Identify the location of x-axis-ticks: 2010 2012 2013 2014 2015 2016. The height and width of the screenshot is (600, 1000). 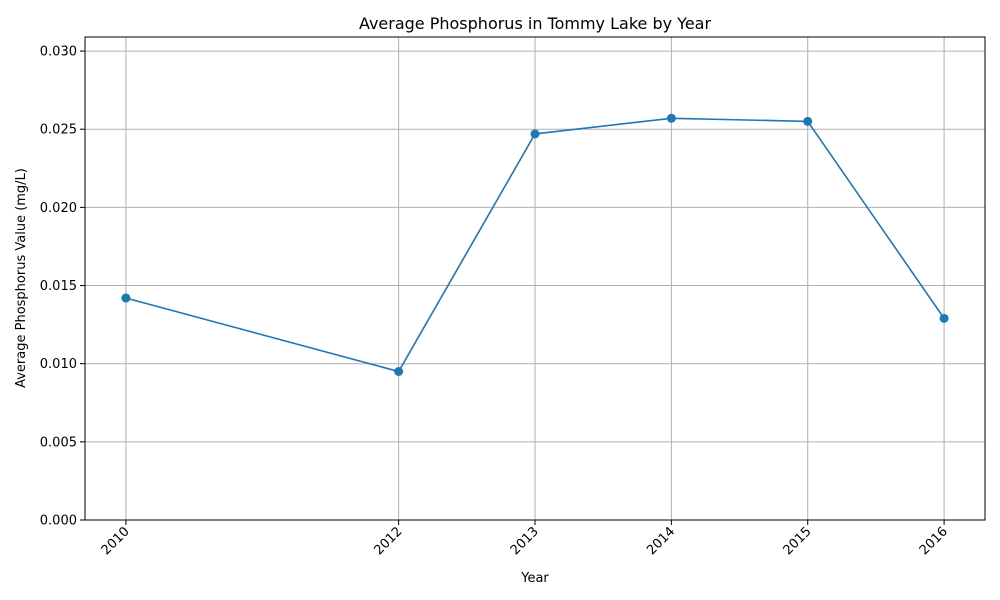
(525, 539).